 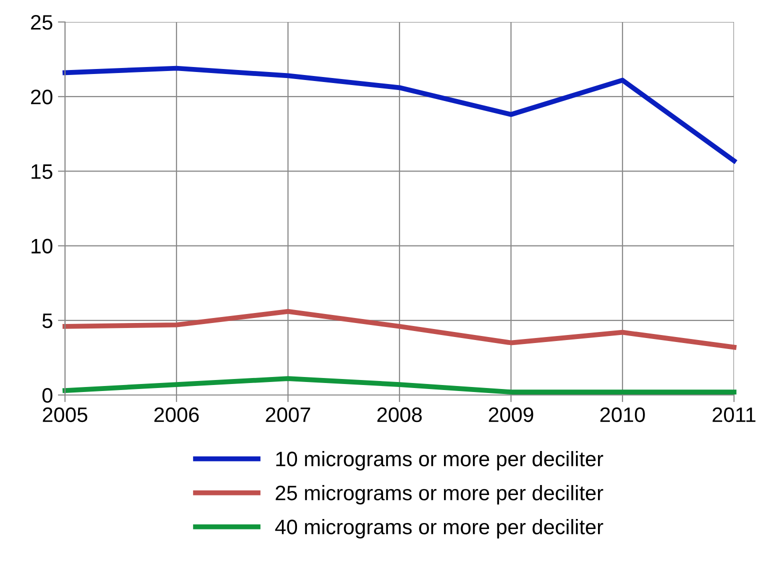 I want to click on y-tick-label: 20, so click(x=41, y=97).